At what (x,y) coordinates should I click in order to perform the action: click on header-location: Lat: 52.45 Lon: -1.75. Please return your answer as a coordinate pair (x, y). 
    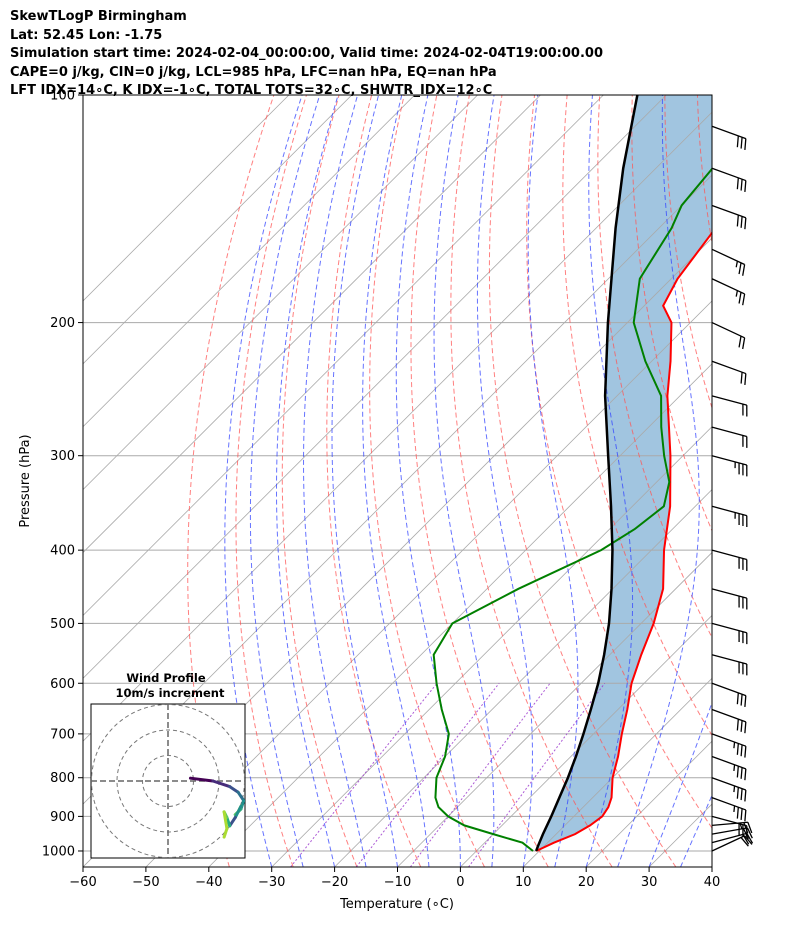
    Looking at the image, I should click on (86, 35).